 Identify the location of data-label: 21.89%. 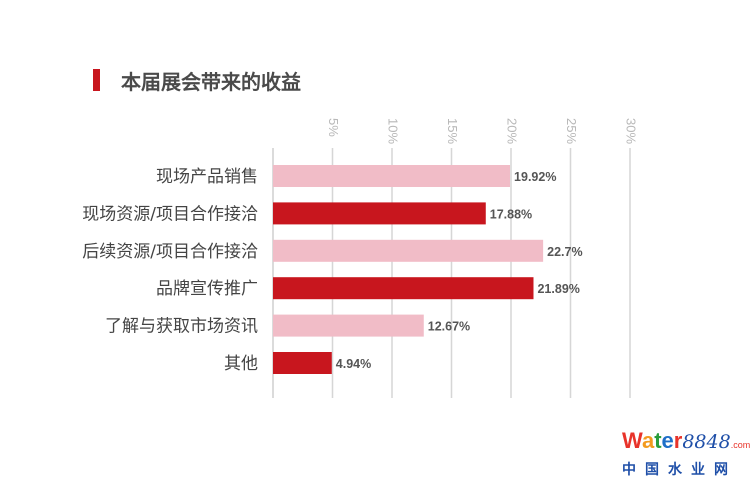
(558, 289).